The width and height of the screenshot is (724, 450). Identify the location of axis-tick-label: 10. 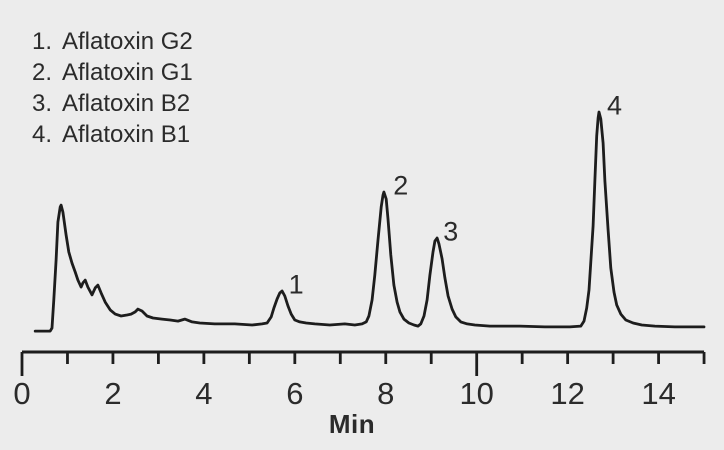
(476, 393).